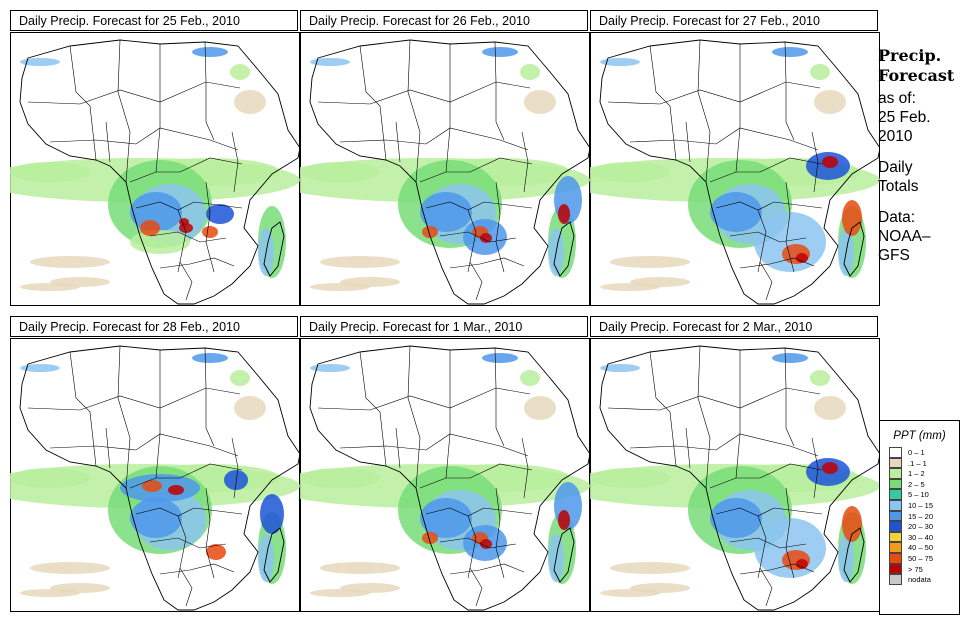 The width and height of the screenshot is (965, 628). I want to click on legend-item: 30 – 40, so click(924, 537).